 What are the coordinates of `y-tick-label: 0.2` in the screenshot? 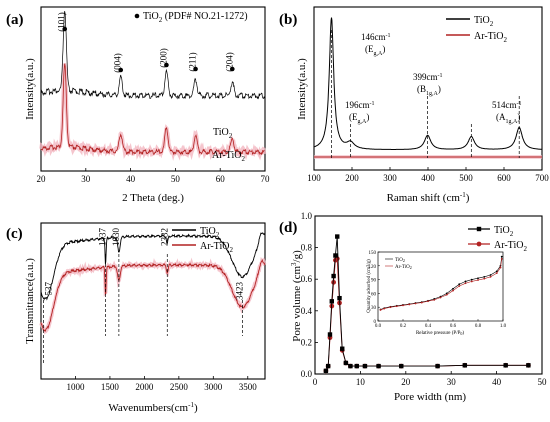 It's located at (306, 342).